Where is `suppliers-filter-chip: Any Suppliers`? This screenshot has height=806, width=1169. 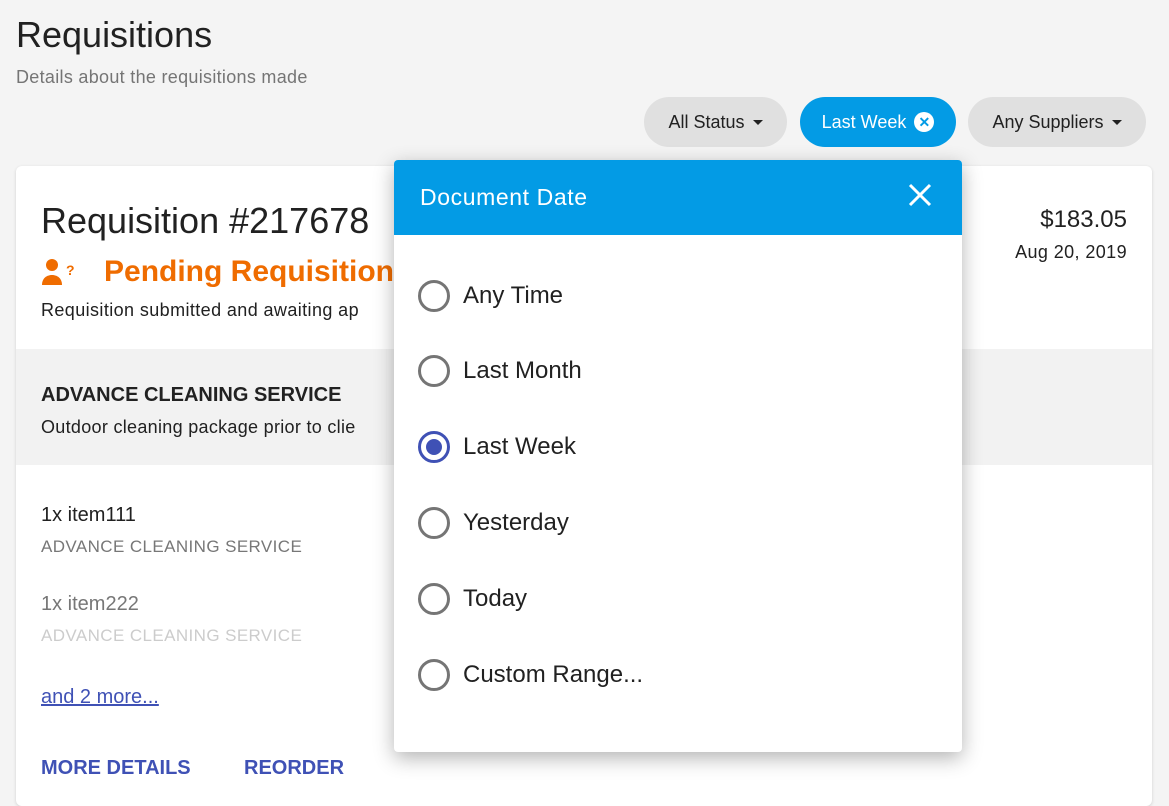 suppliers-filter-chip: Any Suppliers is located at coordinates (1057, 122).